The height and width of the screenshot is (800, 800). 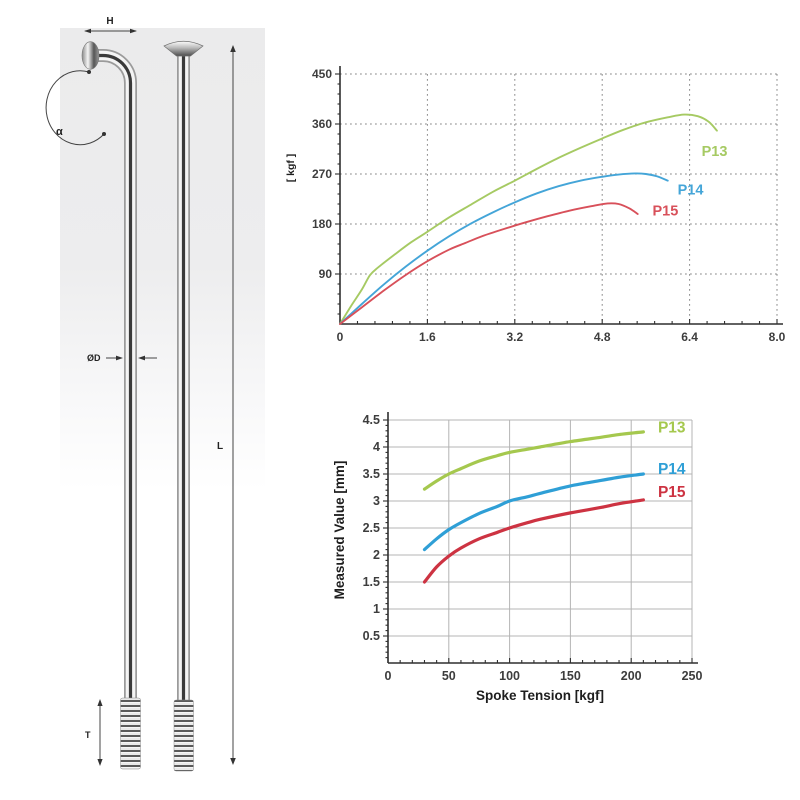 What do you see at coordinates (514, 337) in the screenshot?
I see `x-tick-label: 3.2` at bounding box center [514, 337].